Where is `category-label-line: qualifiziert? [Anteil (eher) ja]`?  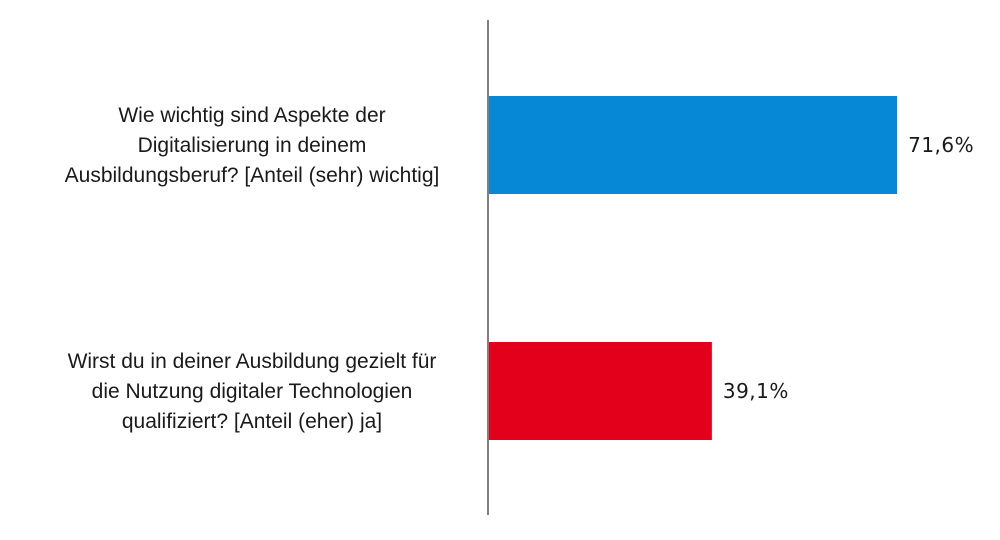
category-label-line: qualifiziert? [Anteil (eher) ja] is located at coordinates (252, 421).